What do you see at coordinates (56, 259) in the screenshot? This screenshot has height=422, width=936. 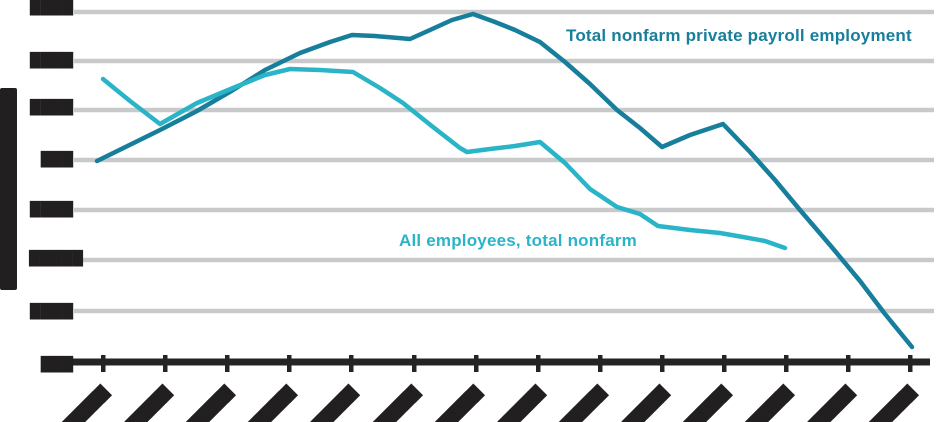 I see `y-tick-label-blob: █████` at bounding box center [56, 259].